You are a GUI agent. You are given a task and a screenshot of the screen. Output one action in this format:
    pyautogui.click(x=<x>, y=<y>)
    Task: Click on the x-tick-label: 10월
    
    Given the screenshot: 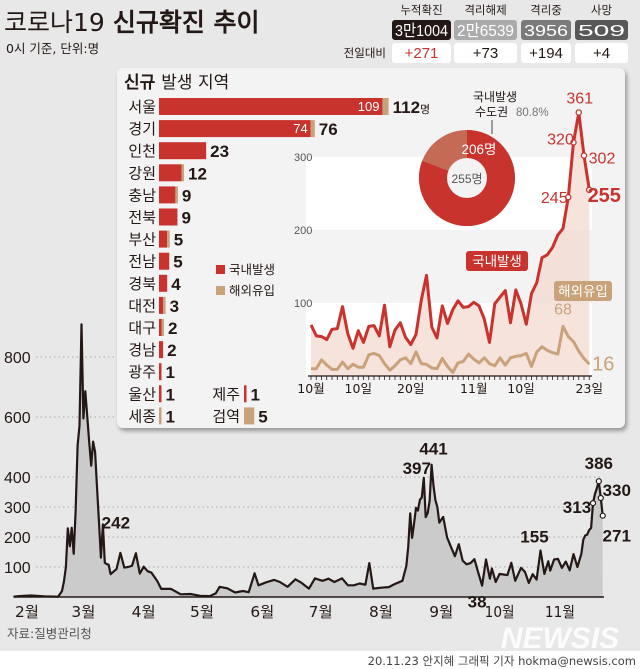 What is the action you would take?
    pyautogui.click(x=500, y=612)
    